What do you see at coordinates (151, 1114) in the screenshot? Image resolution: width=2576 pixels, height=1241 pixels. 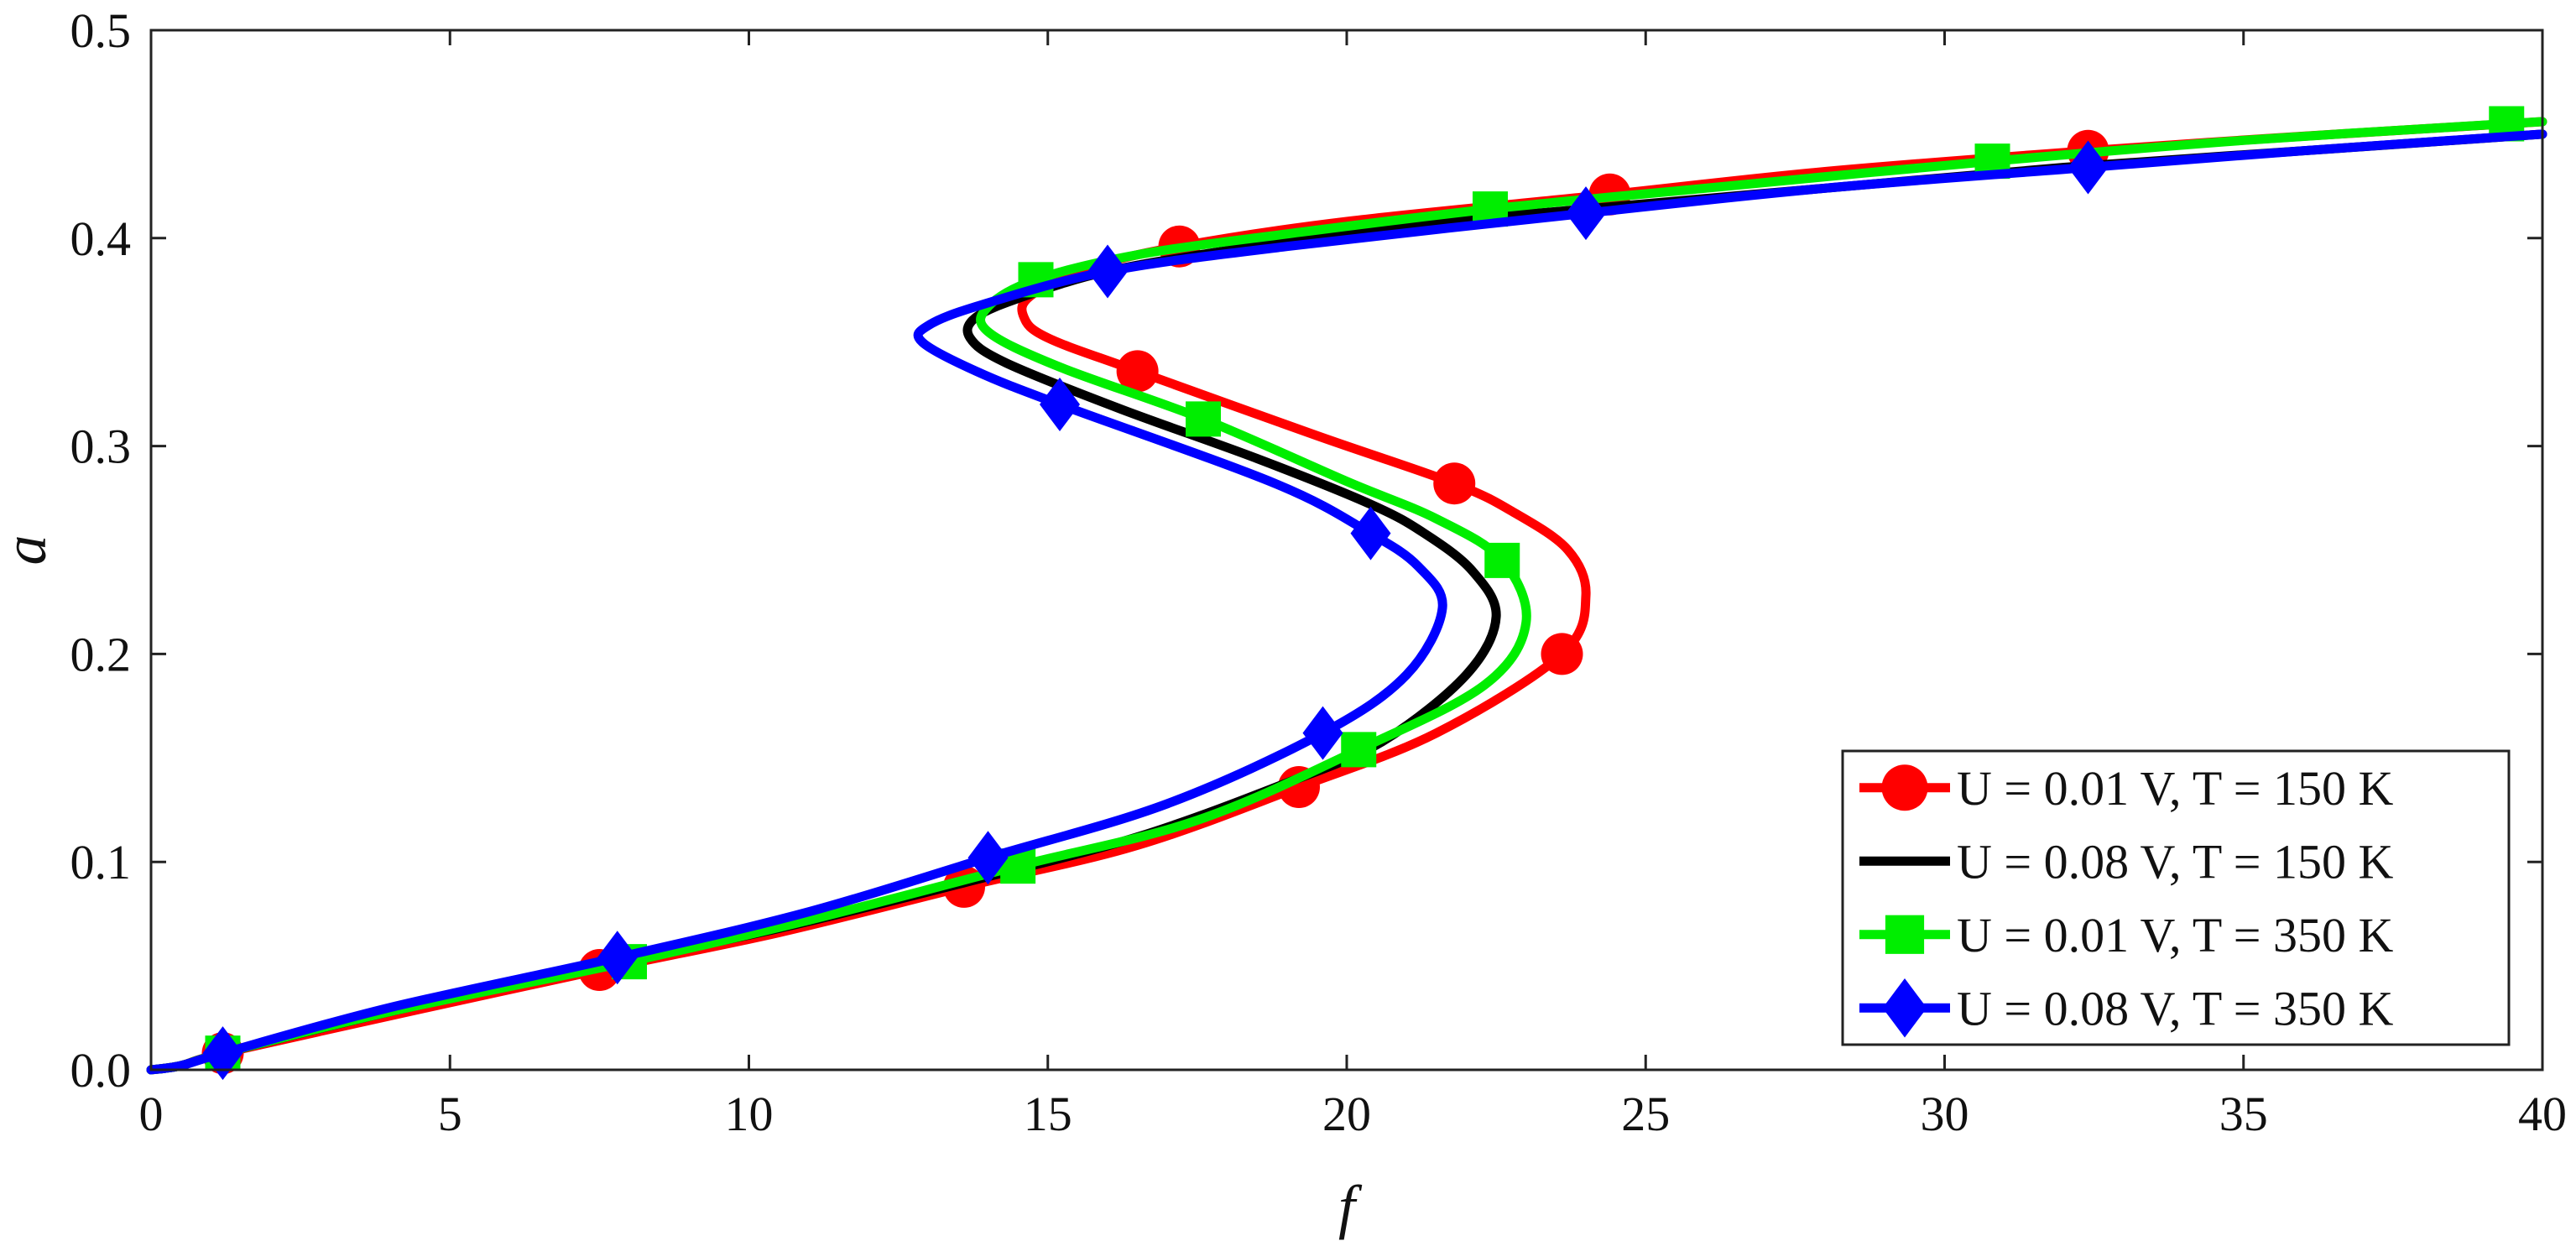 I see `x-tick-label: 0` at bounding box center [151, 1114].